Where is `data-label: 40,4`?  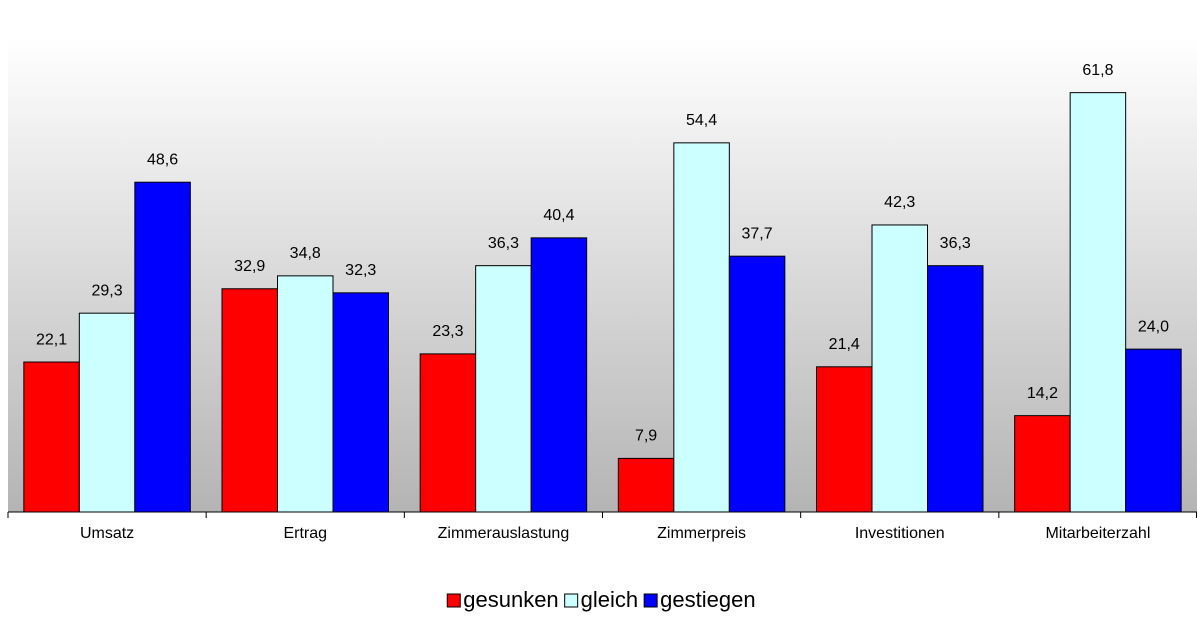
data-label: 40,4 is located at coordinates (558, 215).